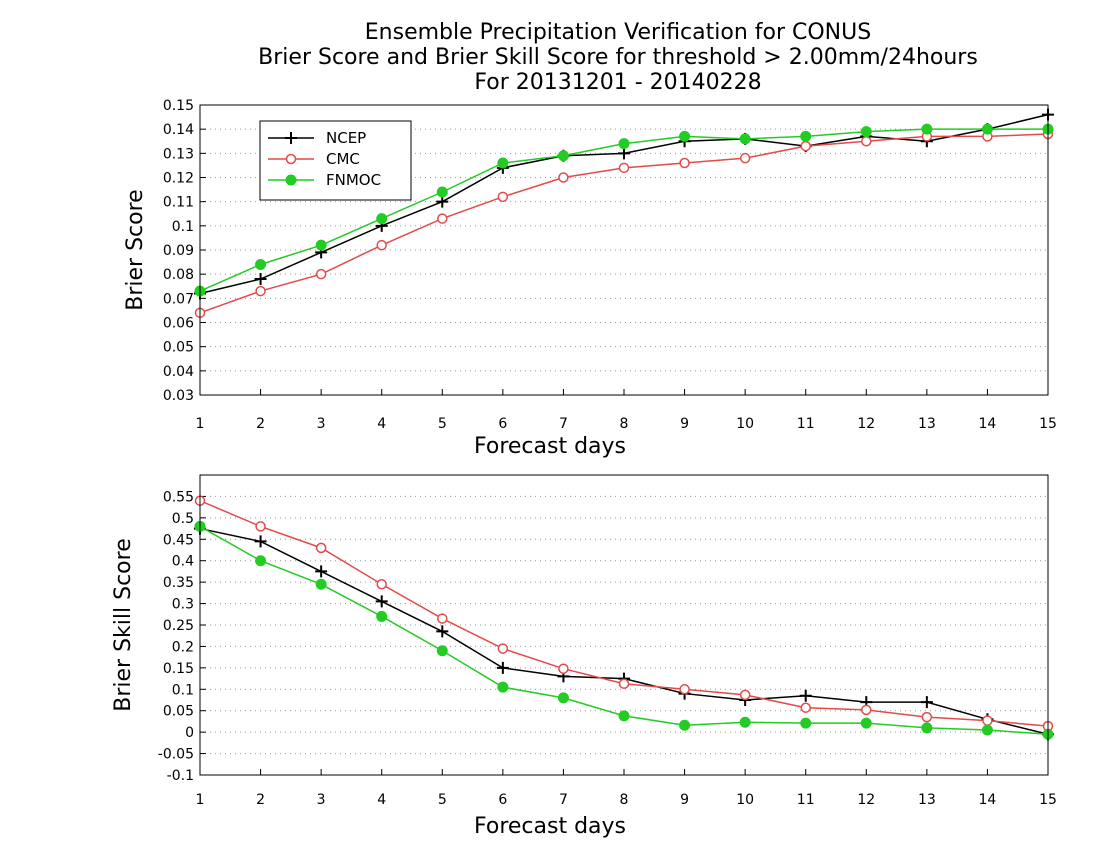  Describe the element at coordinates (178, 540) in the screenshot. I see `y-tick-label: 0.45` at that location.